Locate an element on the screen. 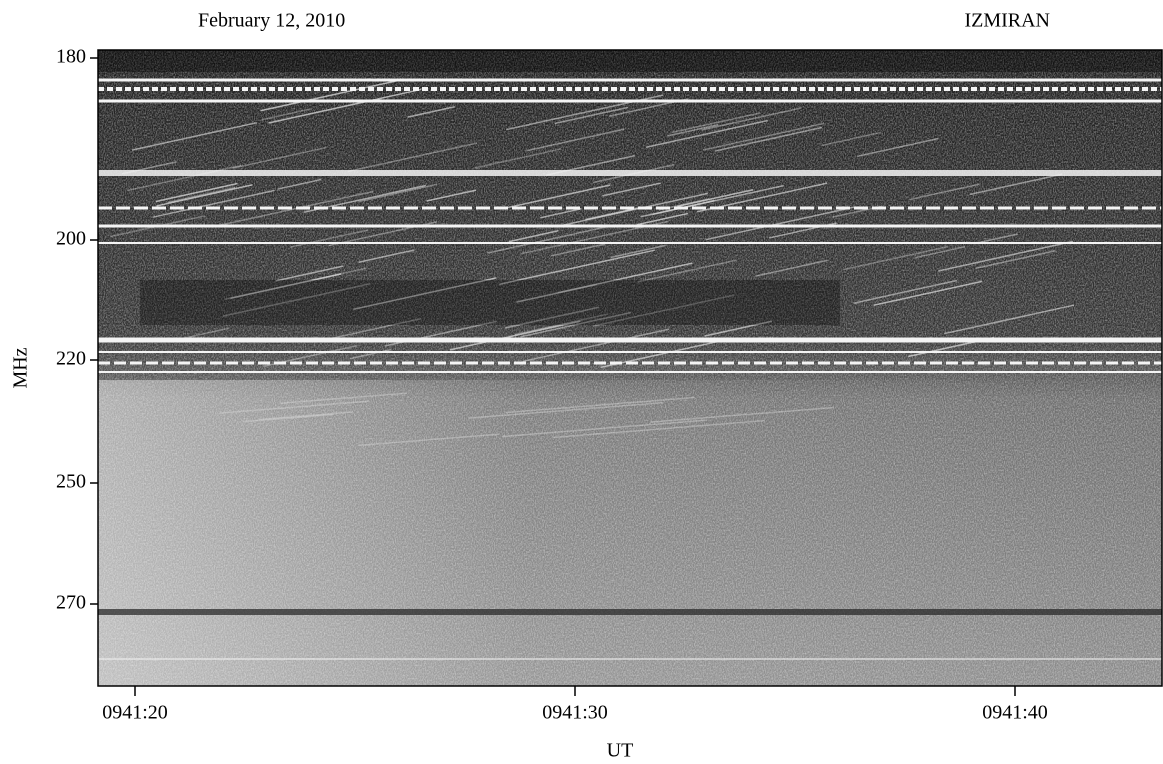 The height and width of the screenshot is (764, 1163). y-tick-label: 200 is located at coordinates (71, 239).